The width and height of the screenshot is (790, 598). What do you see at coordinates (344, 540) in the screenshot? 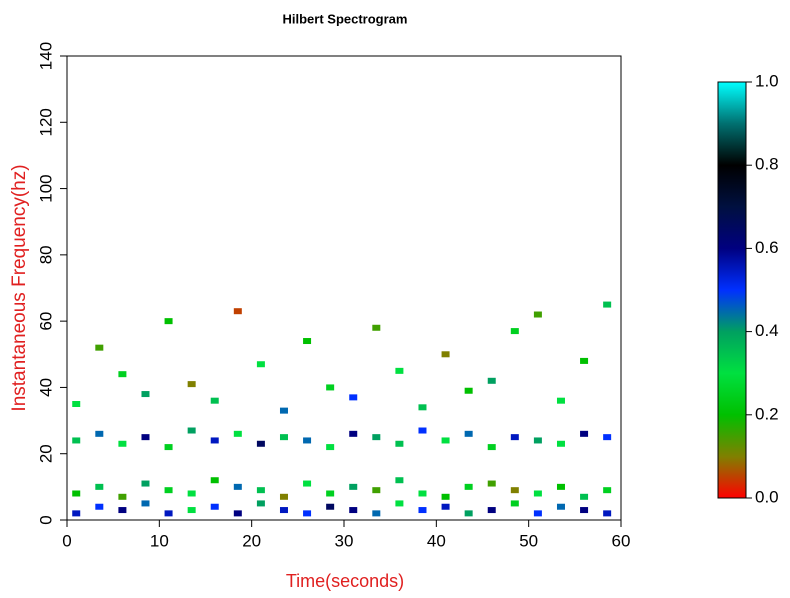
I see `x-tick-label: 30` at bounding box center [344, 540].